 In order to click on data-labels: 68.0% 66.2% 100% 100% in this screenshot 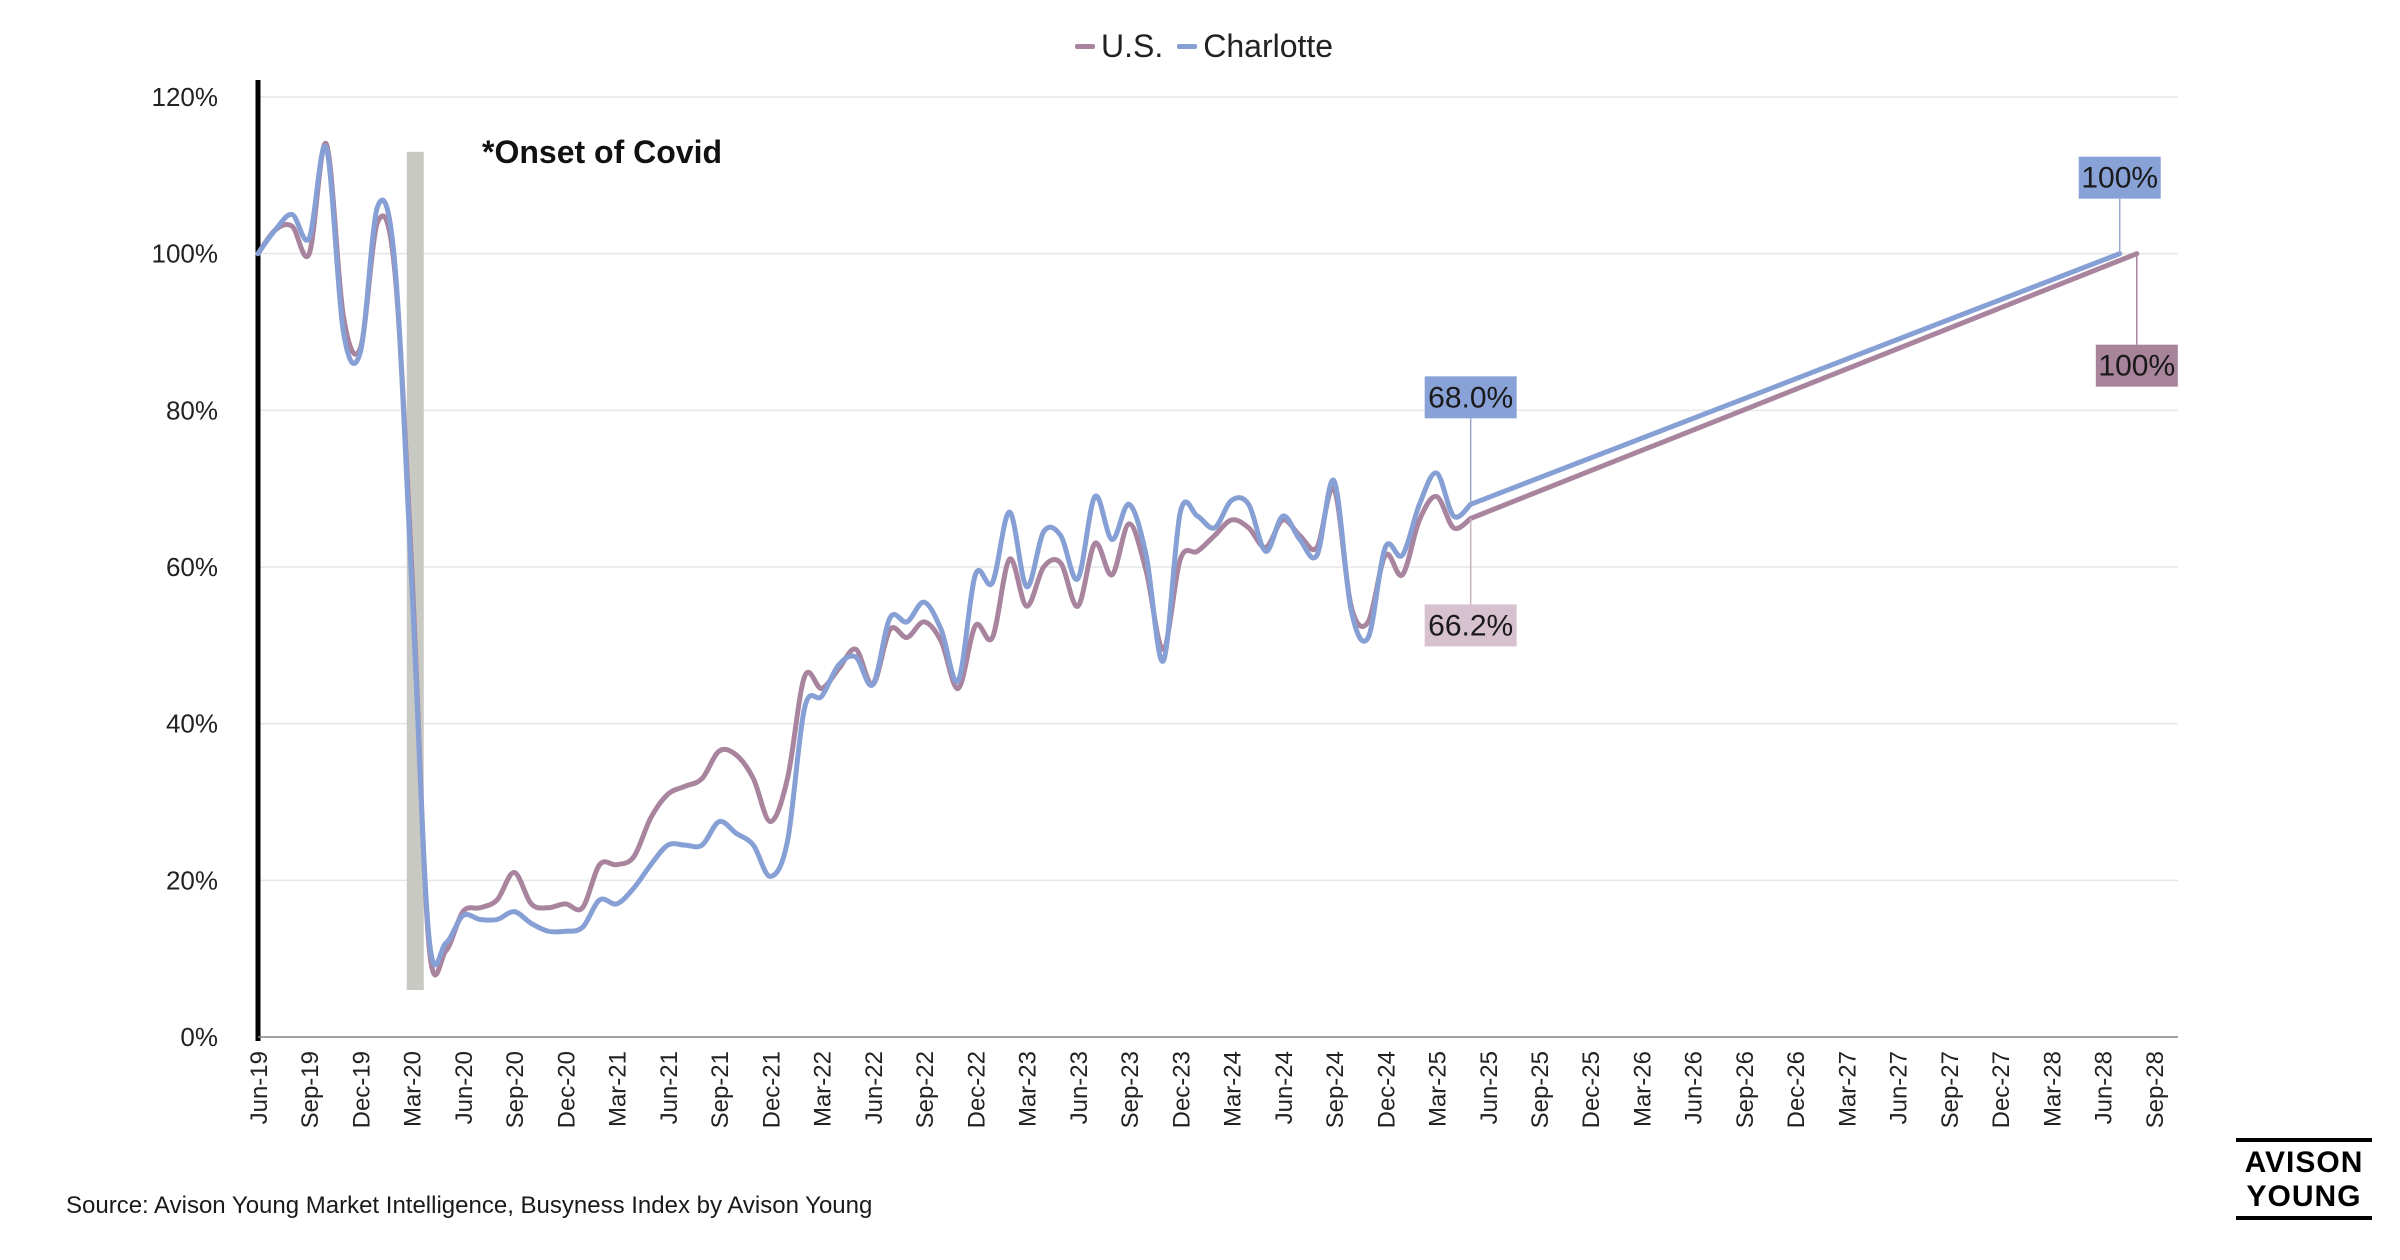, I will do `click(1801, 401)`.